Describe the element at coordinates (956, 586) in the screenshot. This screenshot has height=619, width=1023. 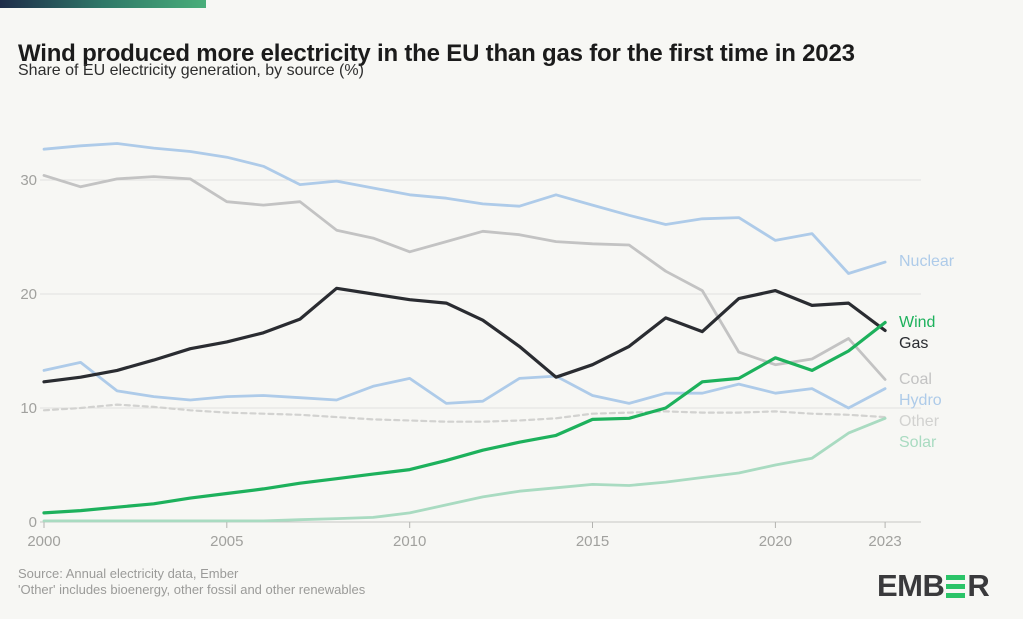
I see `logo-bars-icon` at that location.